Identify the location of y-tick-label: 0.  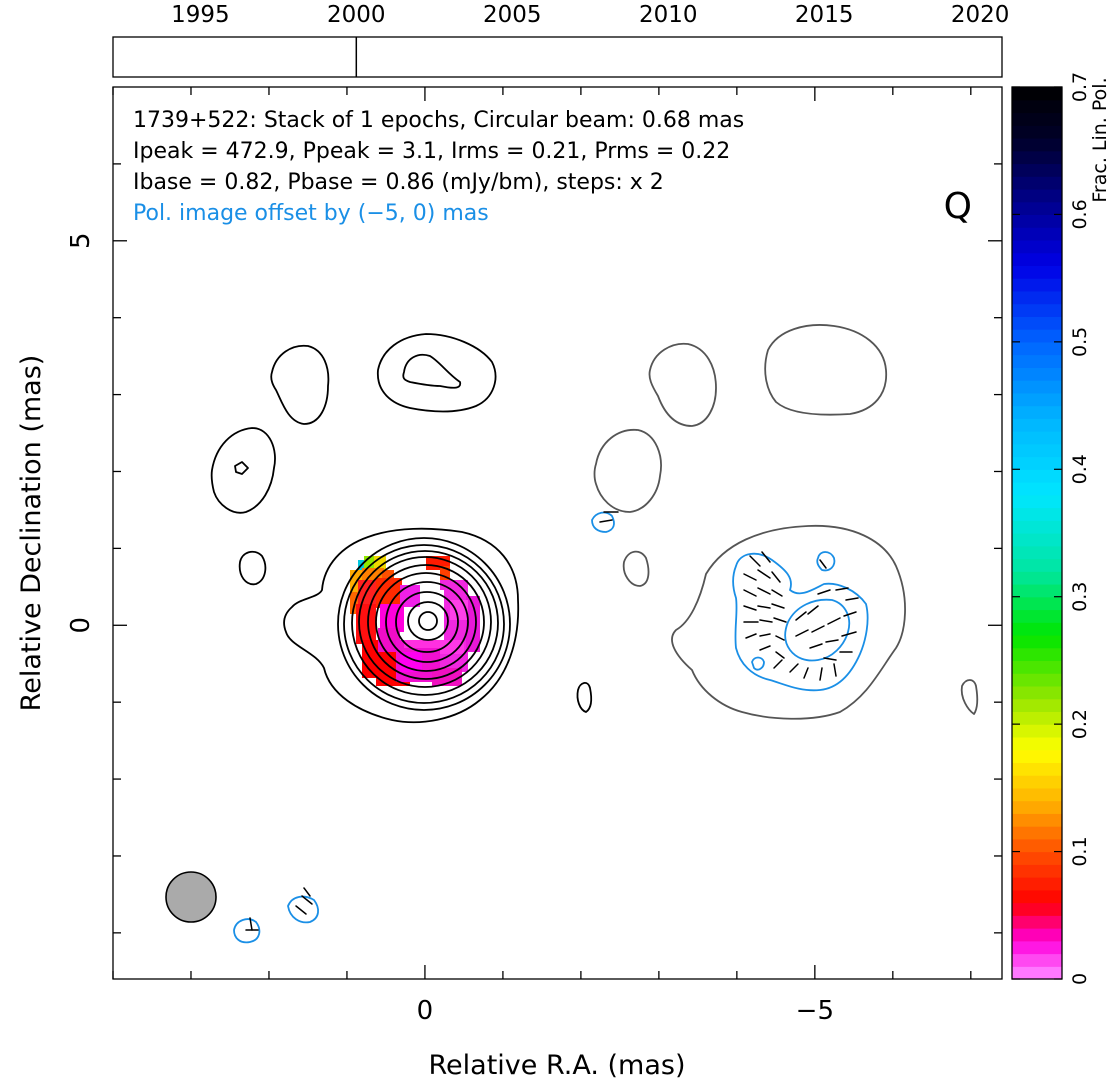
(81, 625).